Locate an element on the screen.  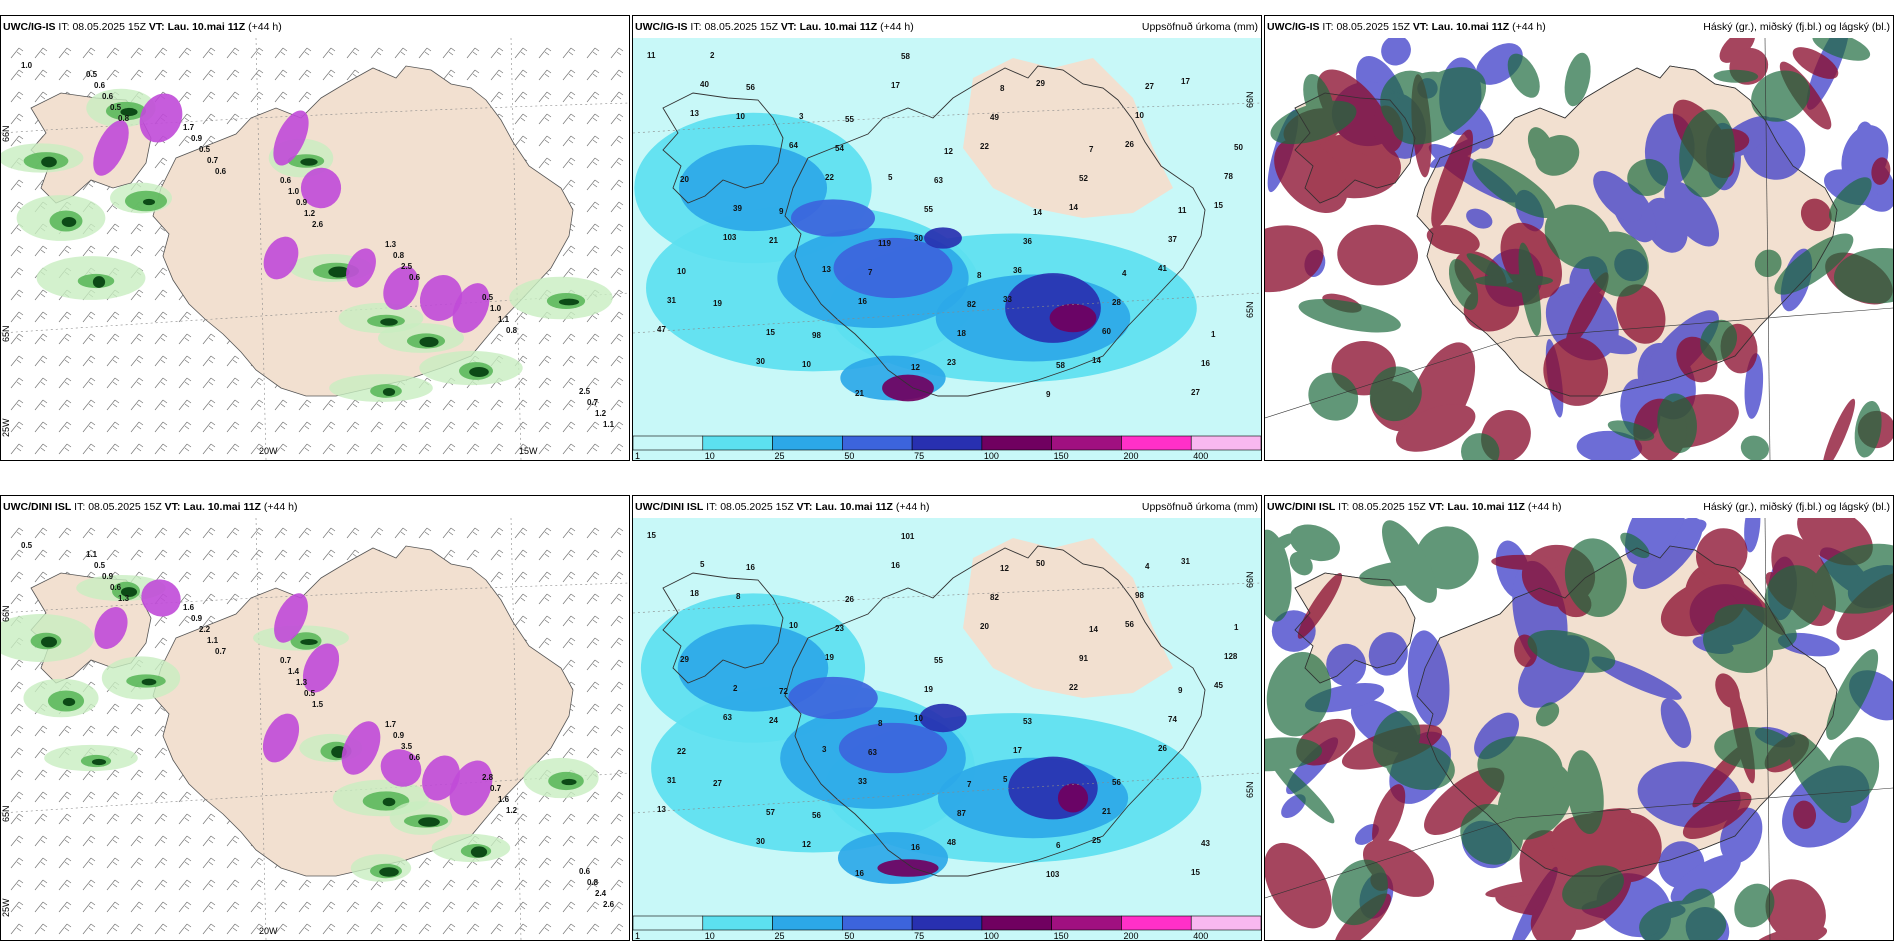
map-area is located at coordinates (1579, 249).